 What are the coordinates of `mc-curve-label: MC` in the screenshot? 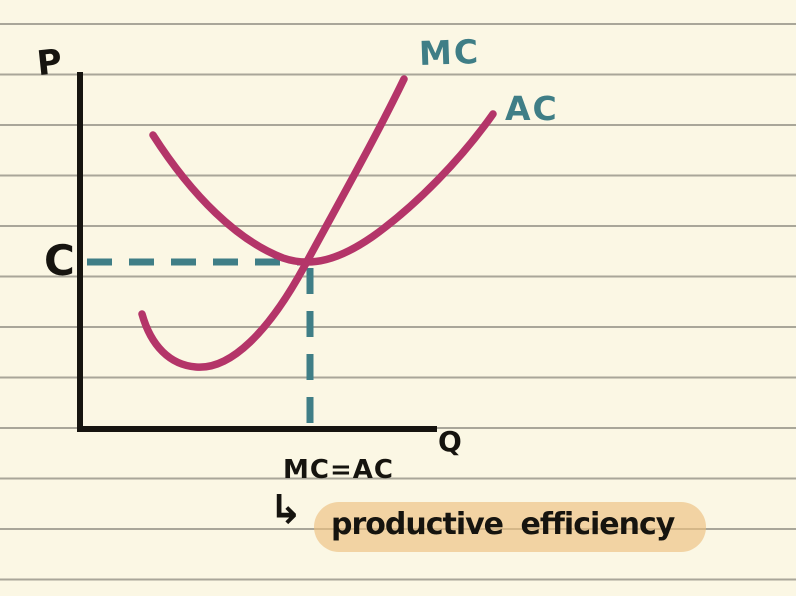 It's located at (449, 52).